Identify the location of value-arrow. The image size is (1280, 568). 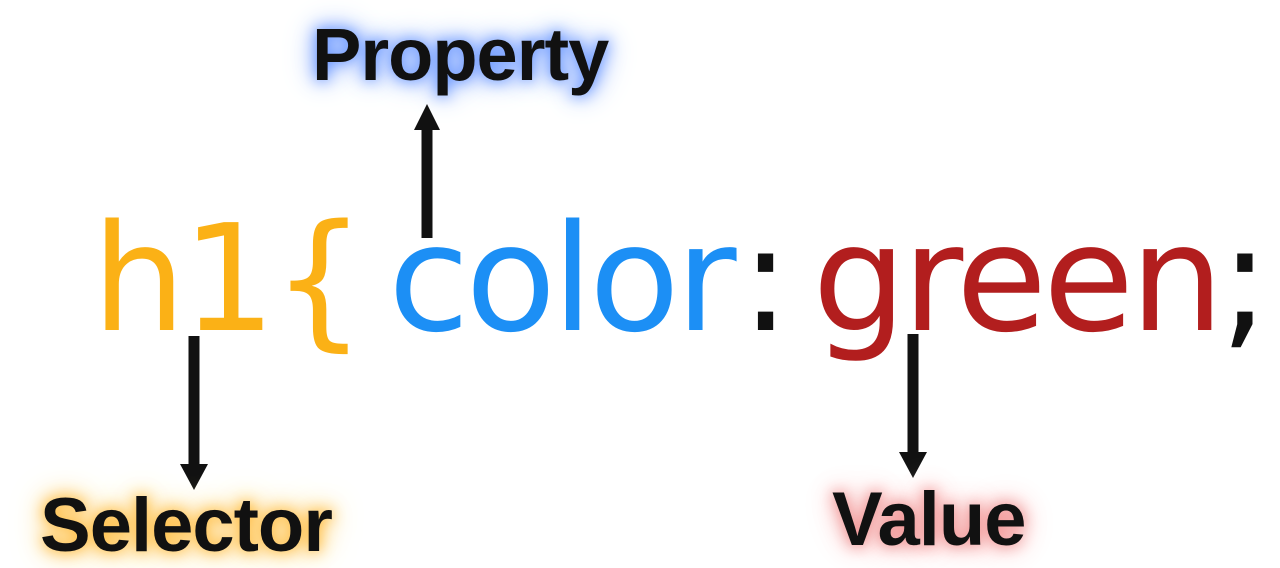
(913, 406).